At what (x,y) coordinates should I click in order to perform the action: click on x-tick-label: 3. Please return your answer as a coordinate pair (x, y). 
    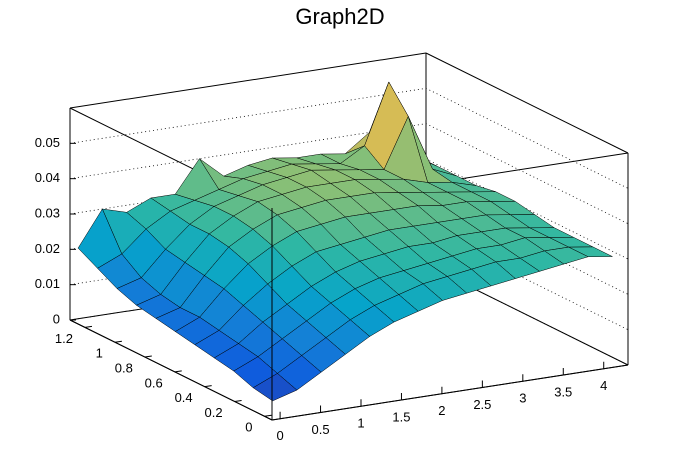
    Looking at the image, I should click on (522, 398).